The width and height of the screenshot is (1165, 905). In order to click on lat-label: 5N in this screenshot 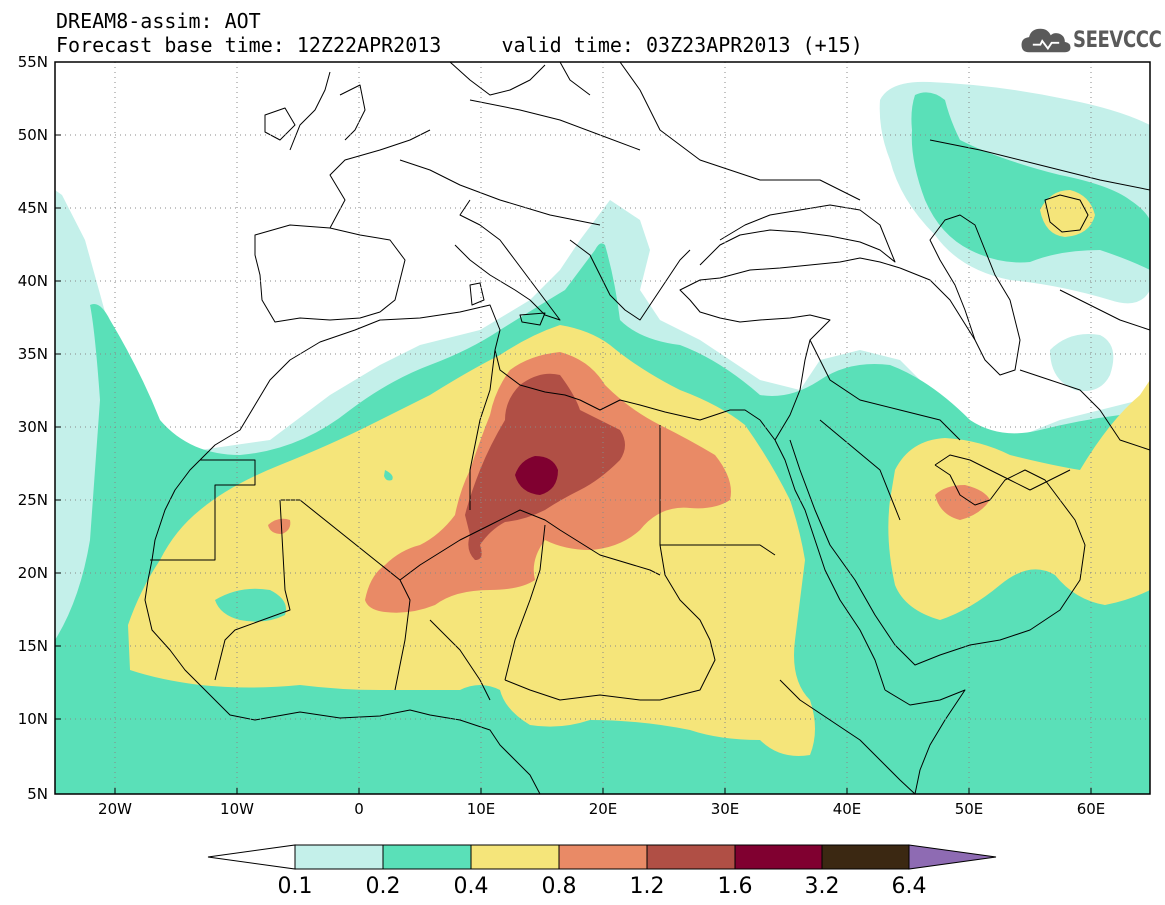, I will do `click(37, 794)`.